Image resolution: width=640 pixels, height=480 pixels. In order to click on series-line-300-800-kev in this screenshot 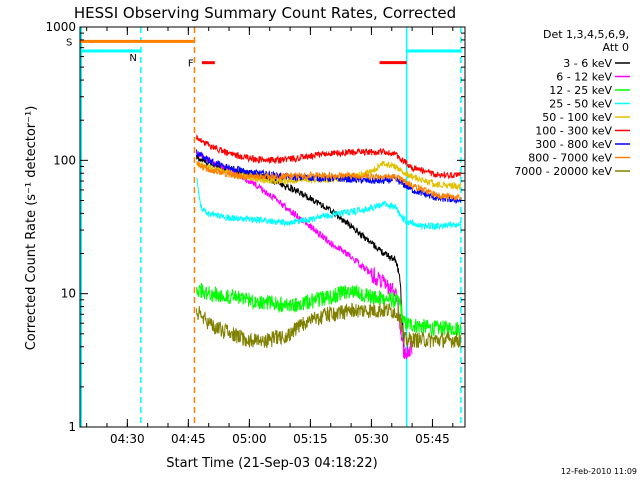, I will do `click(329, 176)`.